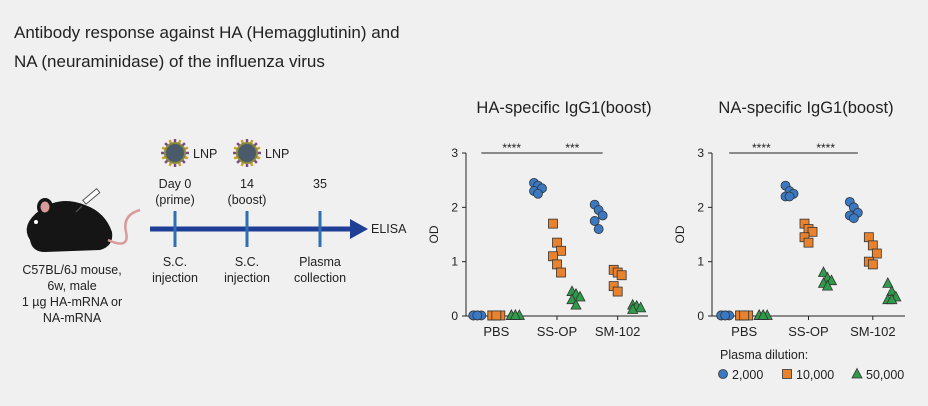  What do you see at coordinates (247, 184) in the screenshot?
I see `step-day: 14` at bounding box center [247, 184].